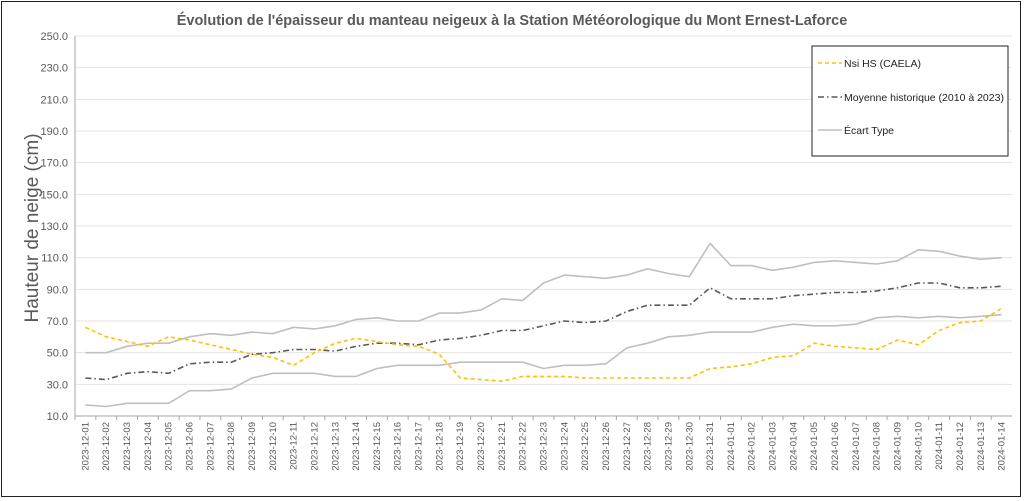 The image size is (1024, 501). Describe the element at coordinates (924, 98) in the screenshot. I see `legend-label-moyenne: Moyenne historique (2010 à 2023)` at that location.